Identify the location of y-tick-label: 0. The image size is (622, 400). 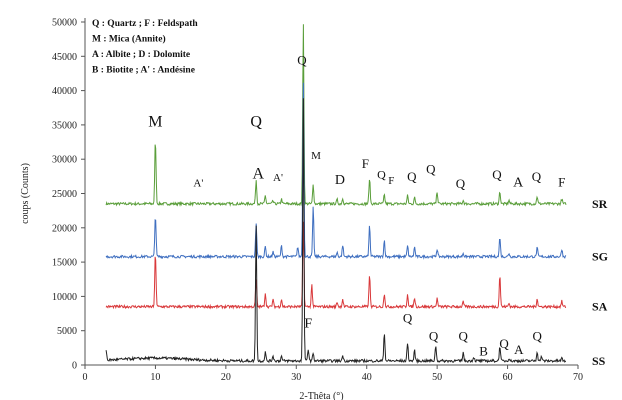
(74, 366).